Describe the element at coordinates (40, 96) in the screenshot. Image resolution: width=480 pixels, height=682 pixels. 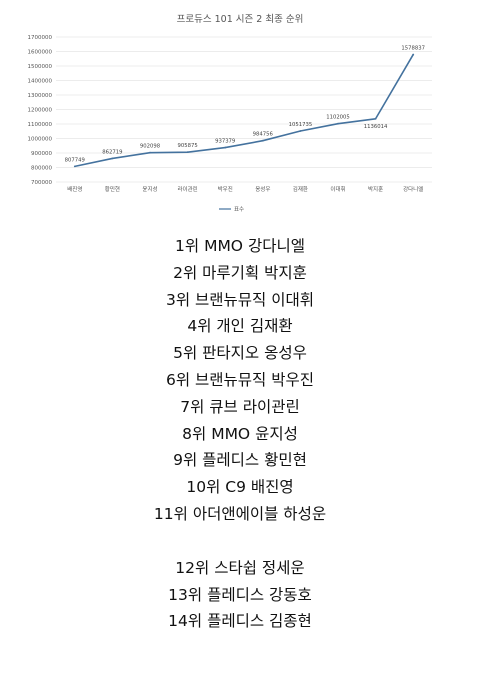
I see `y-tick-label: 1300000` at that location.